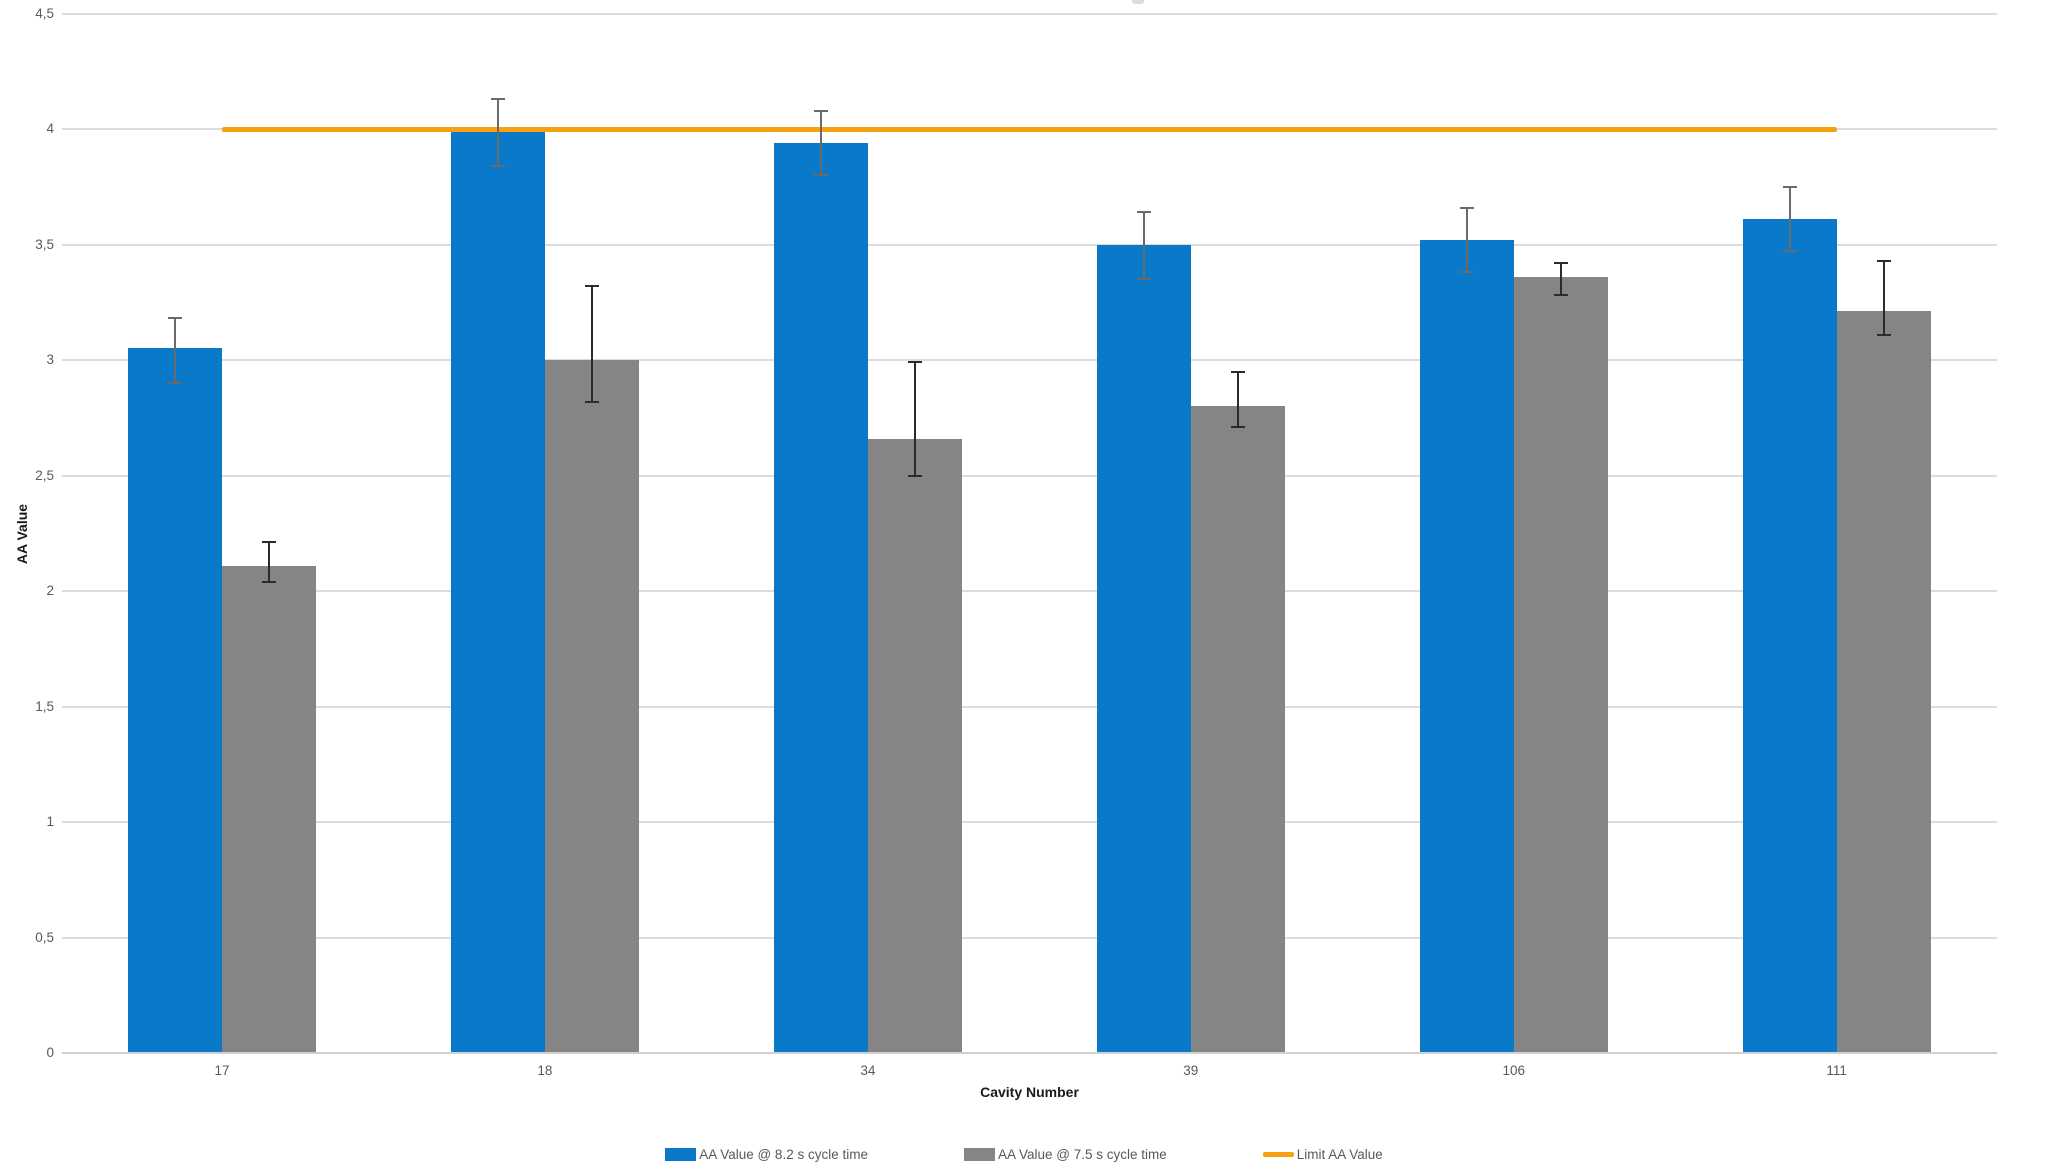 Image resolution: width=2048 pixels, height=1176 pixels. What do you see at coordinates (1138, 2) in the screenshot?
I see `cropped-title-handle` at bounding box center [1138, 2].